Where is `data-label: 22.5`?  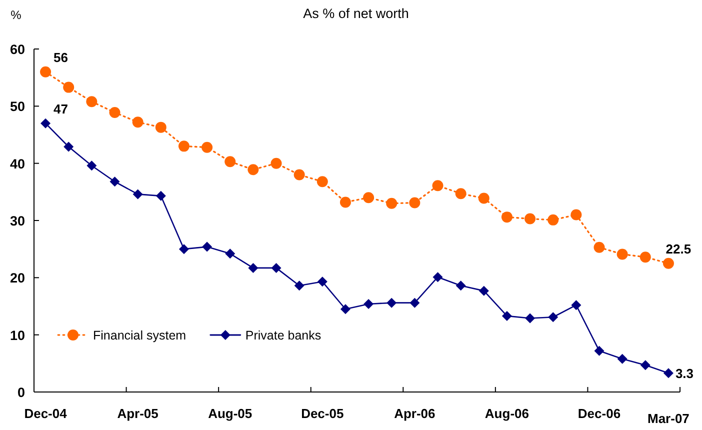 data-label: 22.5 is located at coordinates (679, 248).